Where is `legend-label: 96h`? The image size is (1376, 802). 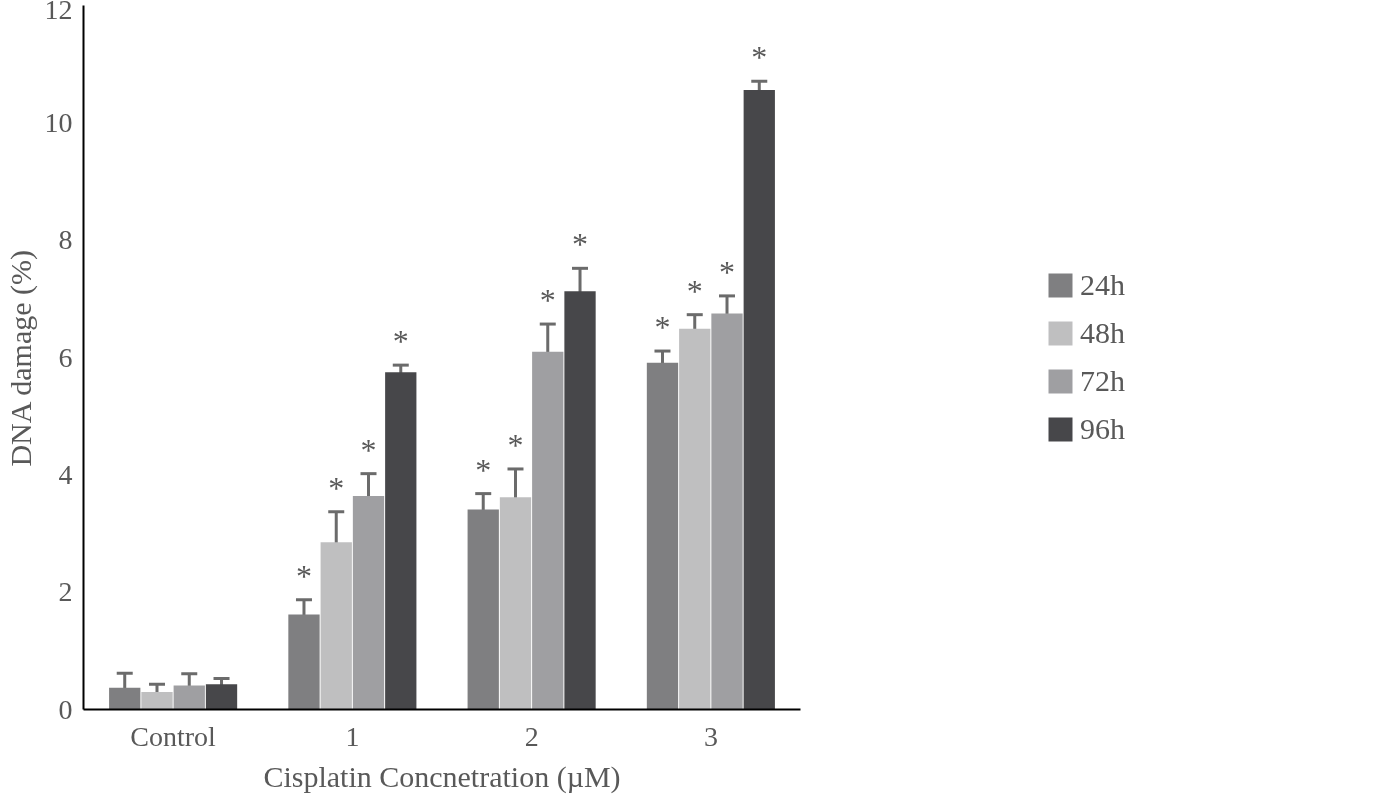 legend-label: 96h is located at coordinates (1102, 429).